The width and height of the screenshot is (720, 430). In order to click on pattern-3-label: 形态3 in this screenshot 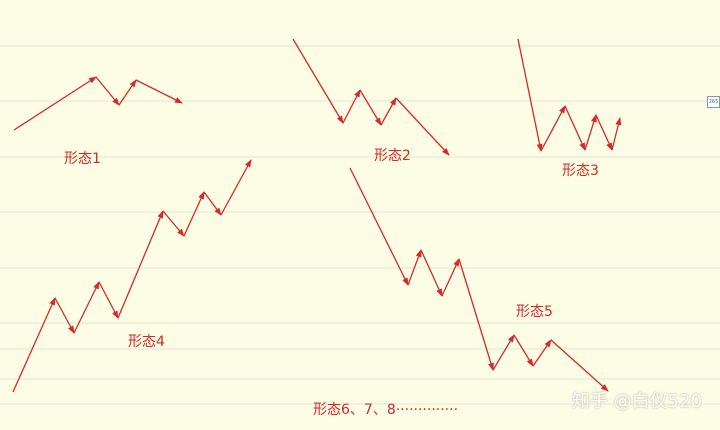, I will do `click(580, 171)`.